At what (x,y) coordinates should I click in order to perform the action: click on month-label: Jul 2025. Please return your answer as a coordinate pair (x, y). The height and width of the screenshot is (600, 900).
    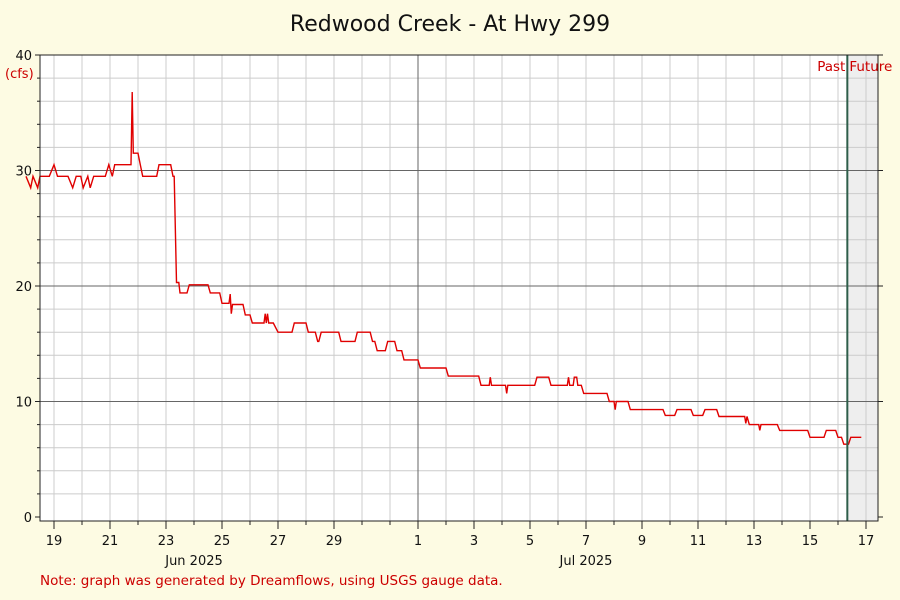
    Looking at the image, I should click on (586, 561).